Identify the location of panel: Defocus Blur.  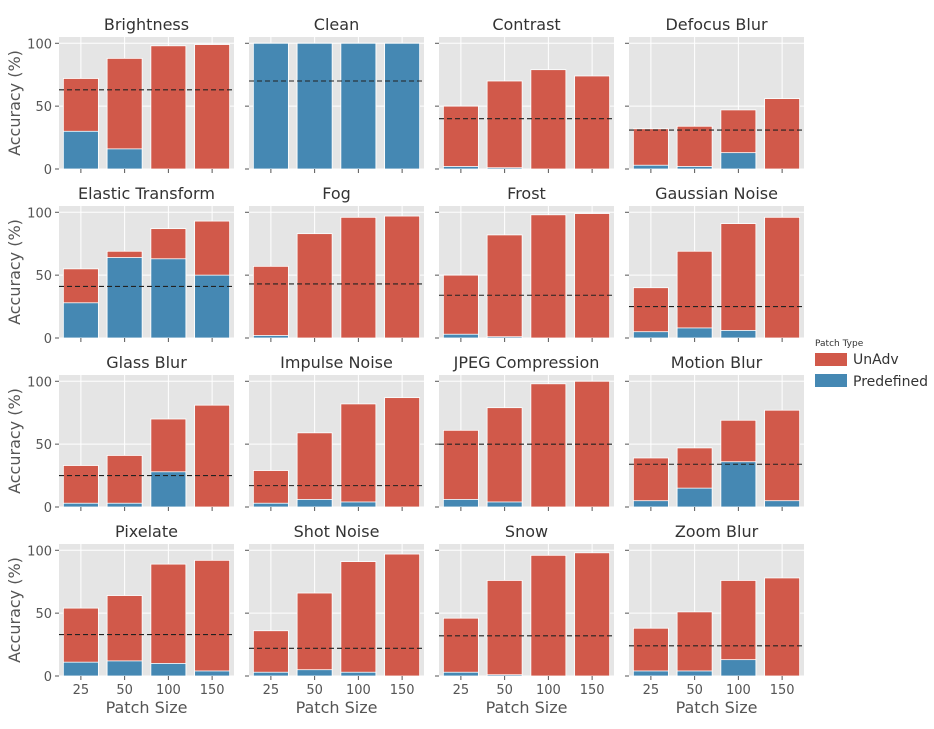
(714, 94).